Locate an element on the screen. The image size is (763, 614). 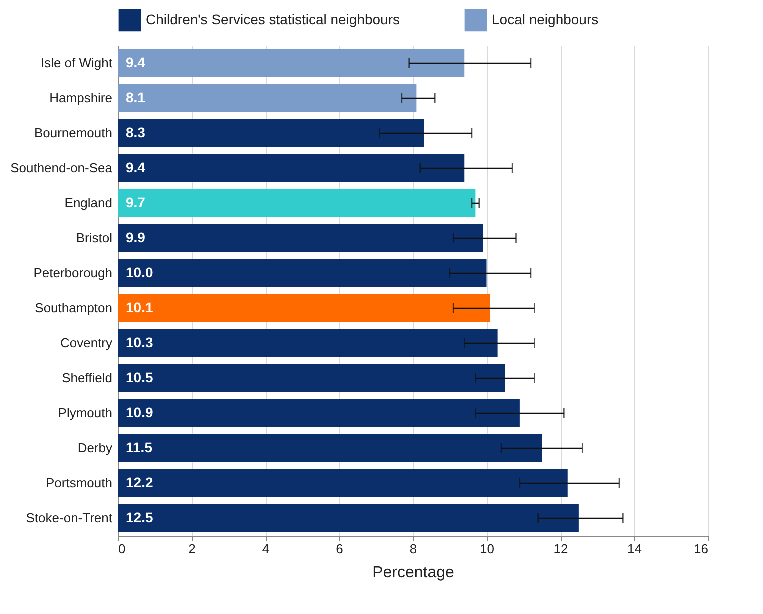
legend-label: Local neighbours is located at coordinates (545, 19).